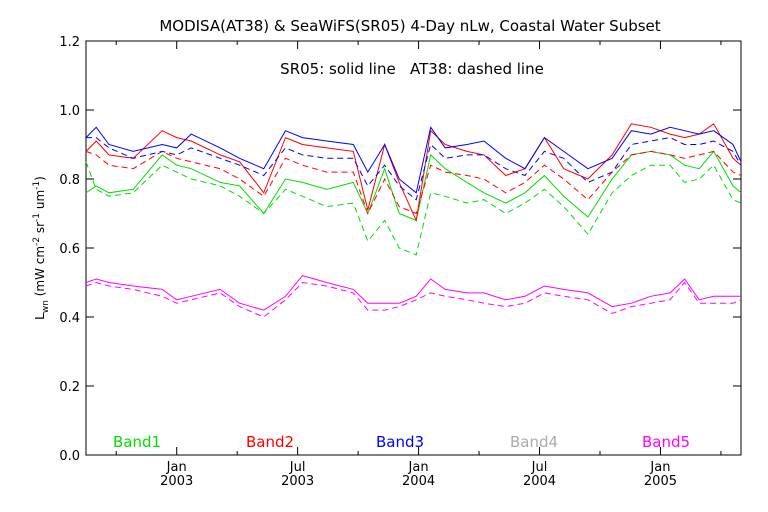  What do you see at coordinates (69, 249) in the screenshot?
I see `y-tick-label: 0.6` at bounding box center [69, 249].